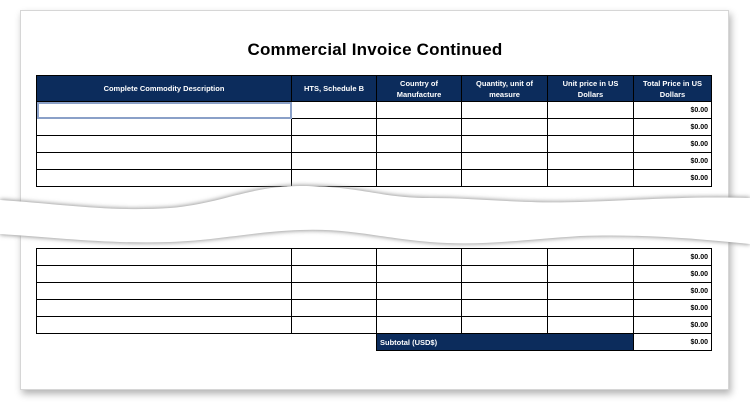 Image resolution: width=750 pixels, height=410 pixels. I want to click on subtotal-value: $0.00, so click(672, 342).